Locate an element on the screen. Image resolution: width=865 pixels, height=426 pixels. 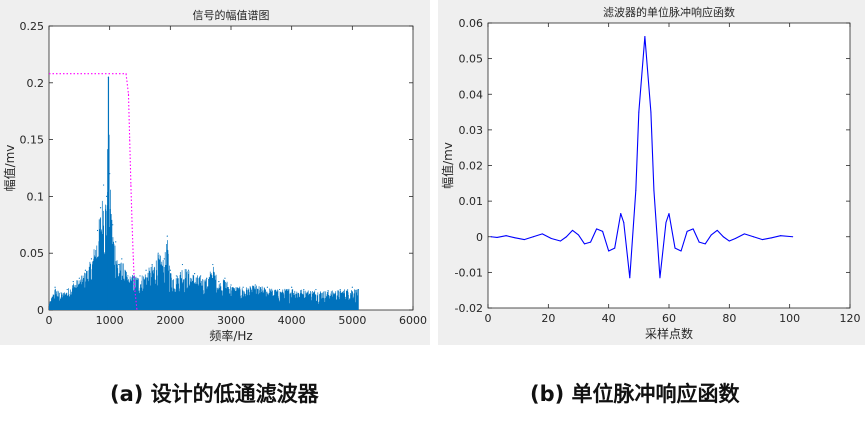
x-tick-label: 2000 is located at coordinates (170, 320).